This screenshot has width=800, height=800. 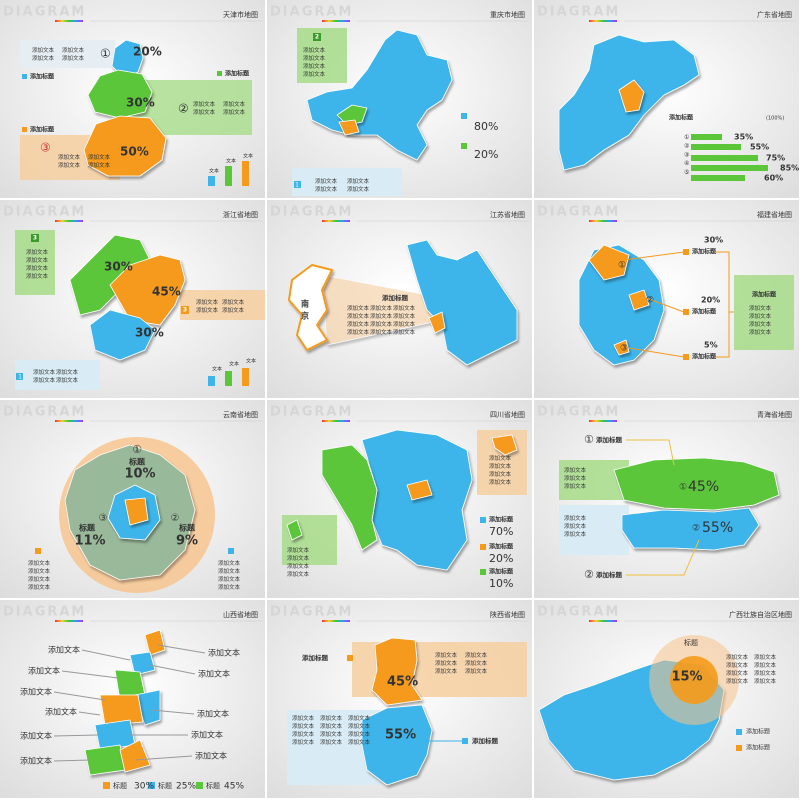 What do you see at coordinates (743, 137) in the screenshot?
I see `label: 35%` at bounding box center [743, 137].